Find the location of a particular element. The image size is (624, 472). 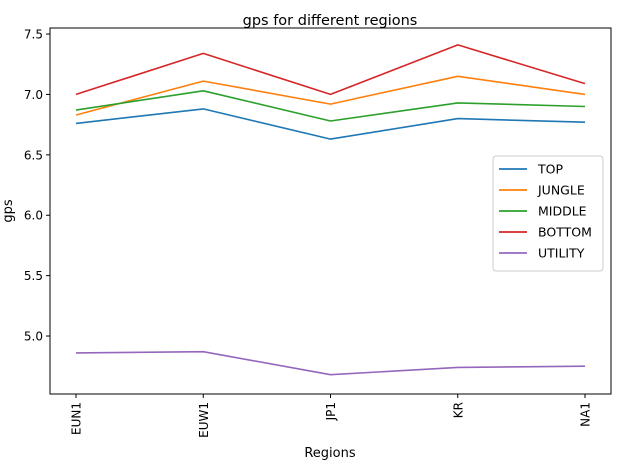

legend-label: MIDDLE is located at coordinates (562, 211).